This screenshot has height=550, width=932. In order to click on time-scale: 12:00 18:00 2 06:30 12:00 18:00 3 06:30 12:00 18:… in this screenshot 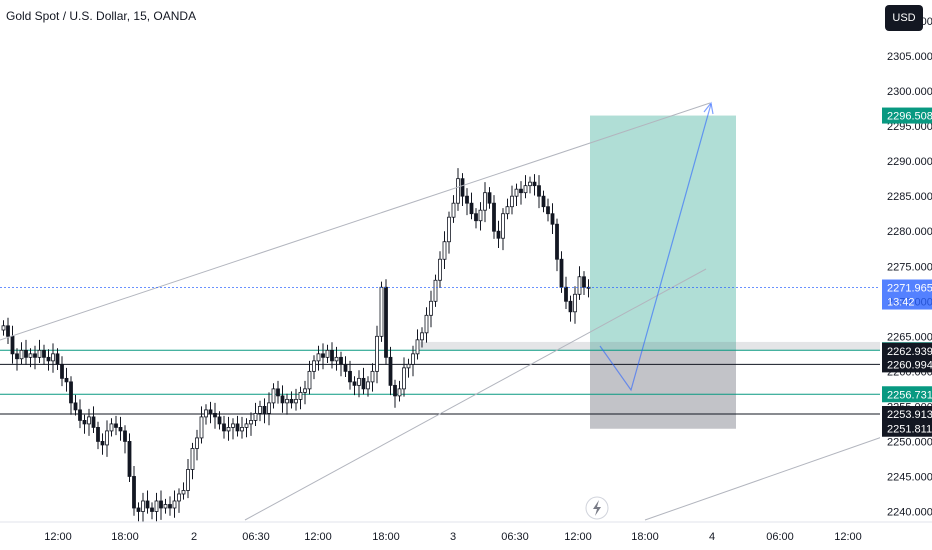, I will do `click(453, 537)`.